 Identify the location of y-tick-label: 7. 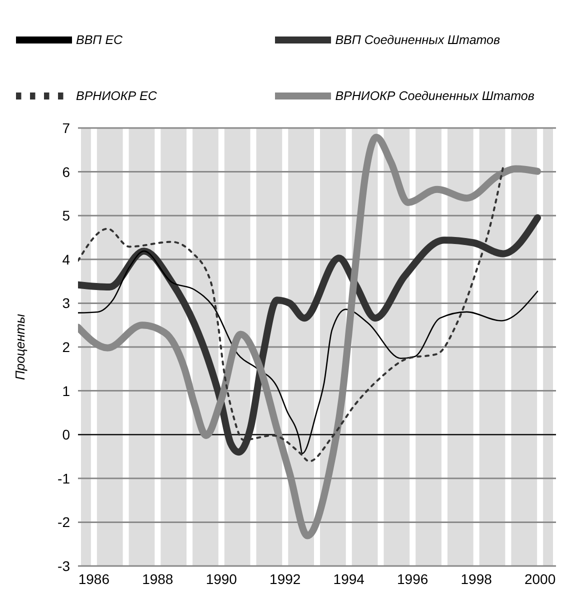
(66, 128).